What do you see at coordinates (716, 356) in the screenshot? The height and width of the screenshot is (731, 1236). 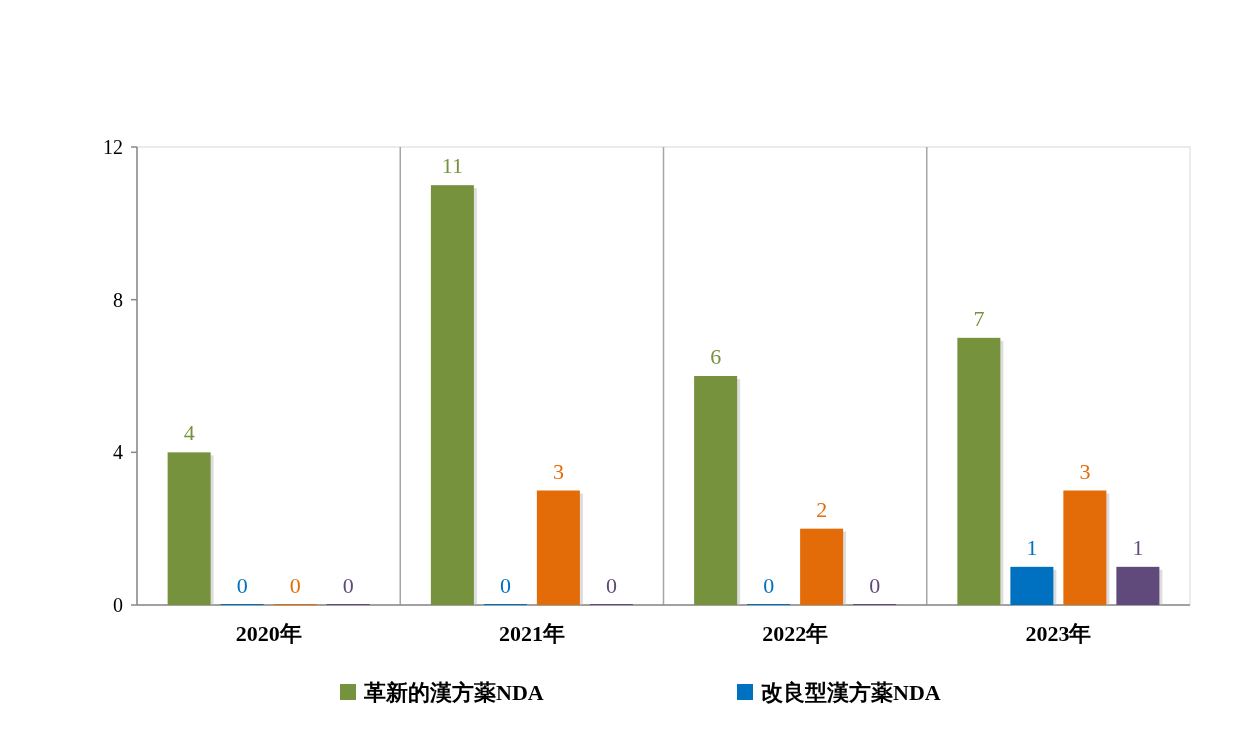 I see `data-label: 6` at bounding box center [716, 356].